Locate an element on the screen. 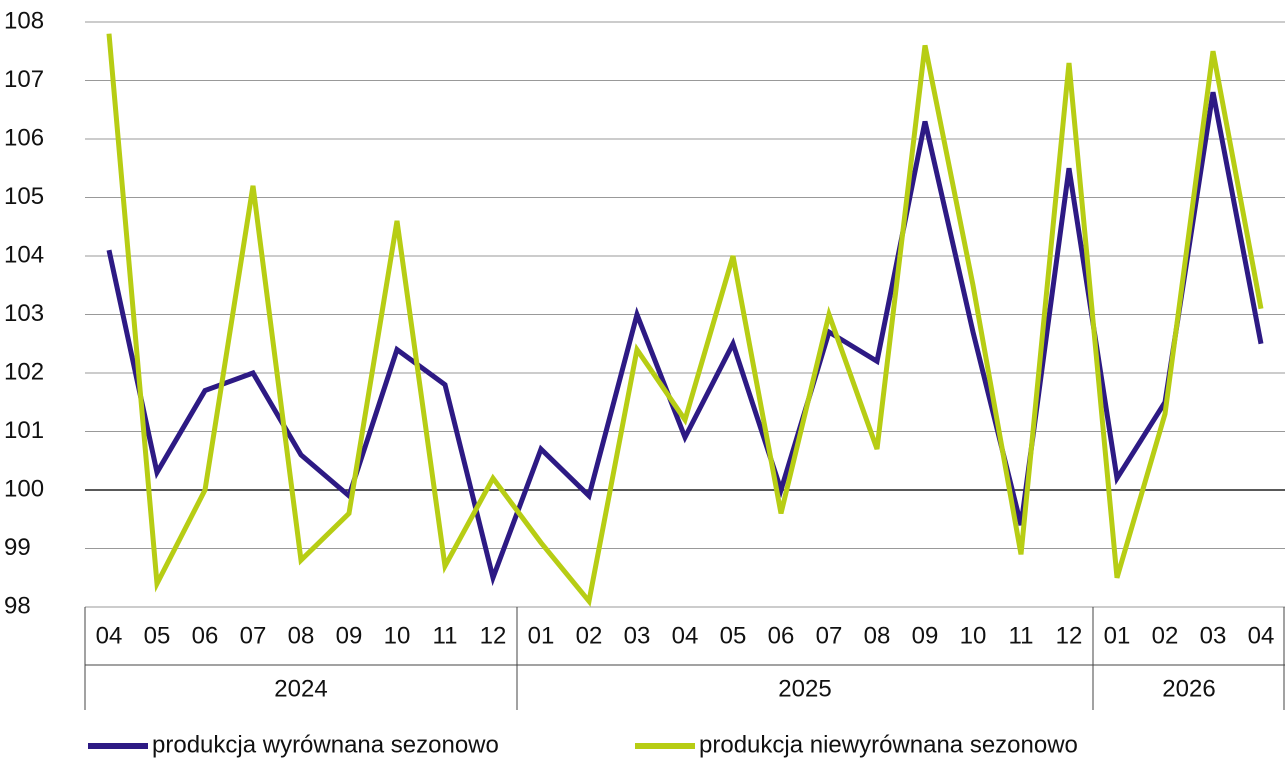 This screenshot has height=760, width=1285. y-tick-label: 108 is located at coordinates (24, 20).